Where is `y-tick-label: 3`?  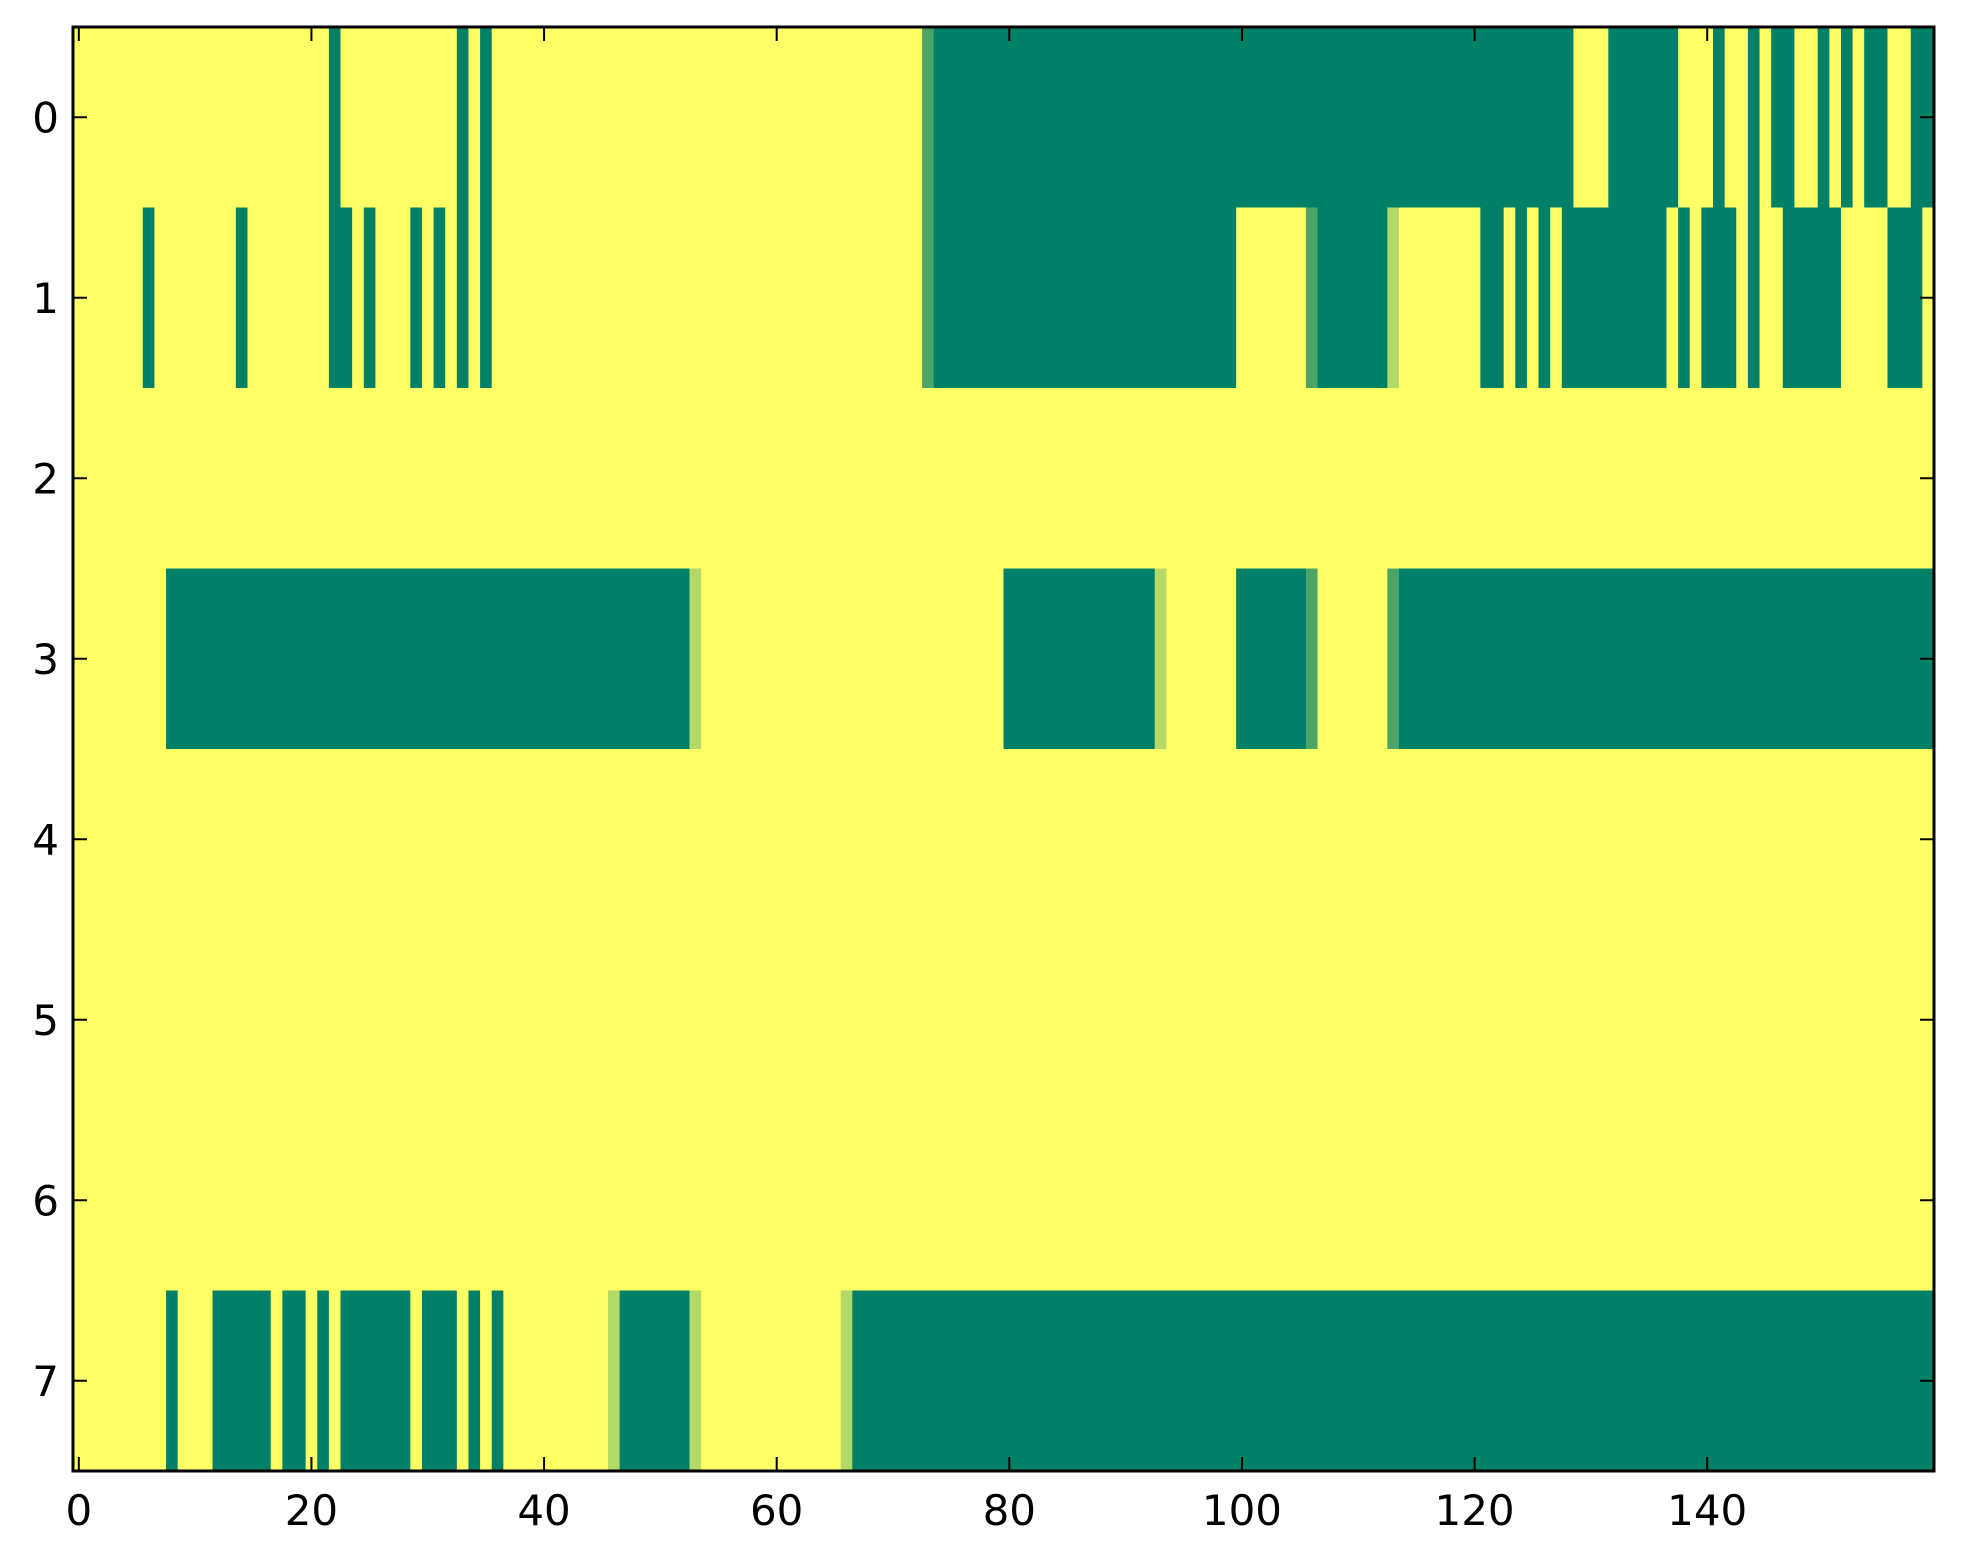
y-tick-label: 3 is located at coordinates (45, 659).